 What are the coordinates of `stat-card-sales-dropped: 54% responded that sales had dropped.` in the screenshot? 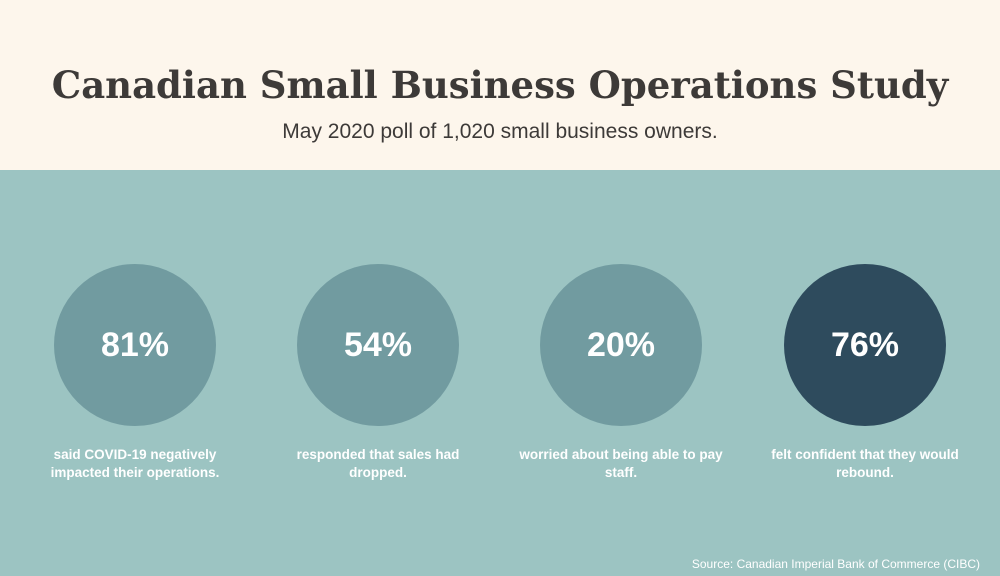 It's located at (378, 373).